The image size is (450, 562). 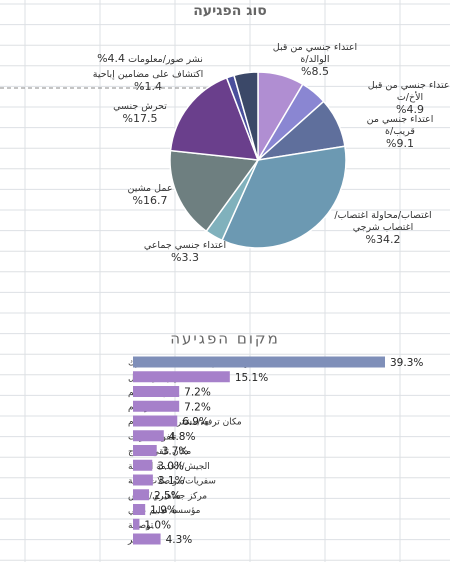 I want to click on category-label: مركز جماهيري/كنيس, so click(x=167, y=496).